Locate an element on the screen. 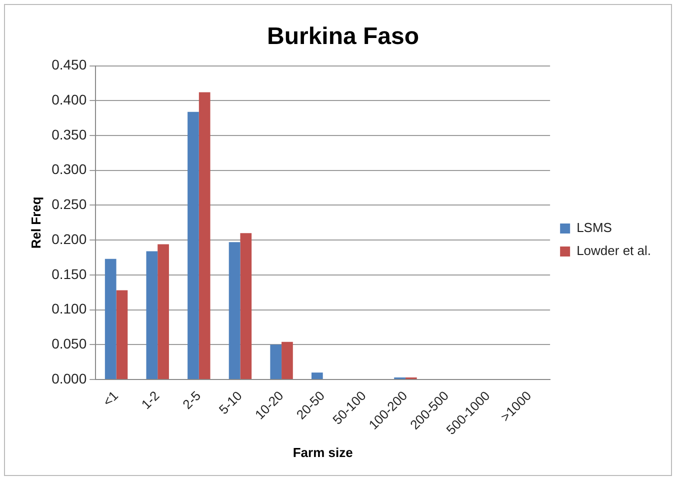 The height and width of the screenshot is (480, 676). y-tick-label: 0.150 is located at coordinates (69, 274).